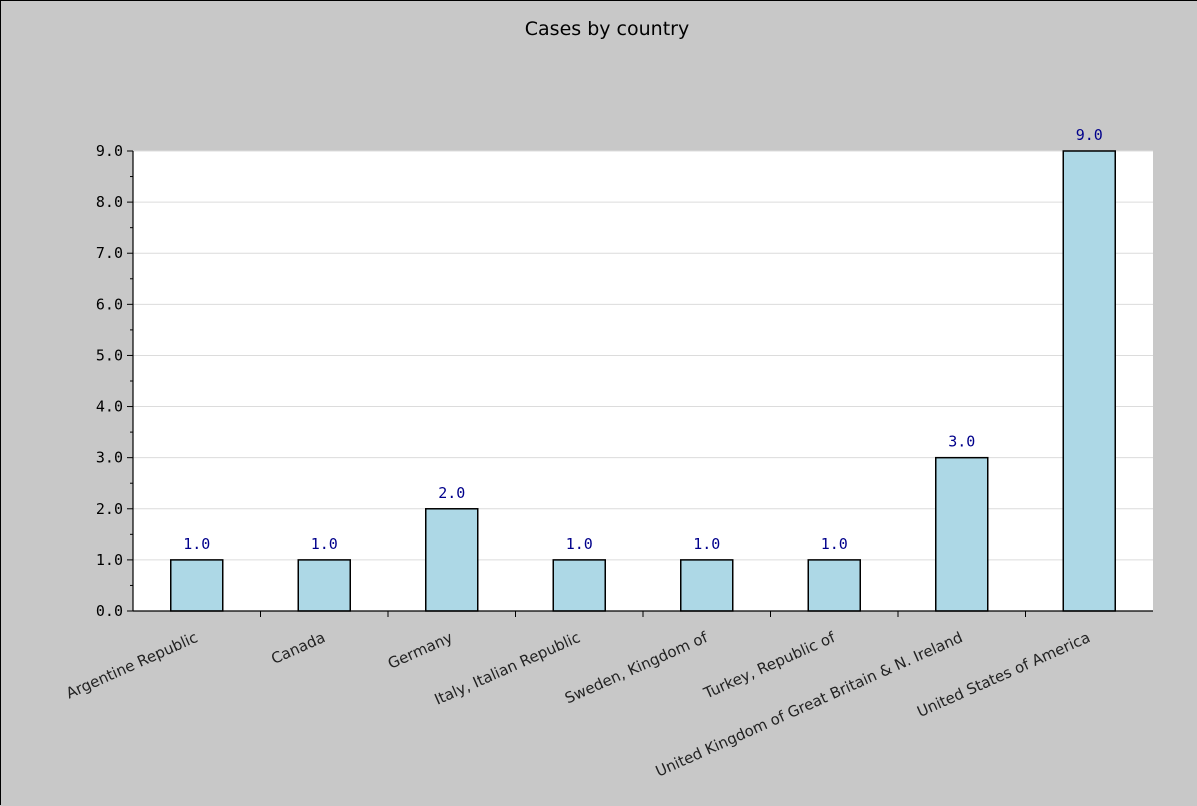  I want to click on x-tick-label: Italy, Italian Republic, so click(507, 668).